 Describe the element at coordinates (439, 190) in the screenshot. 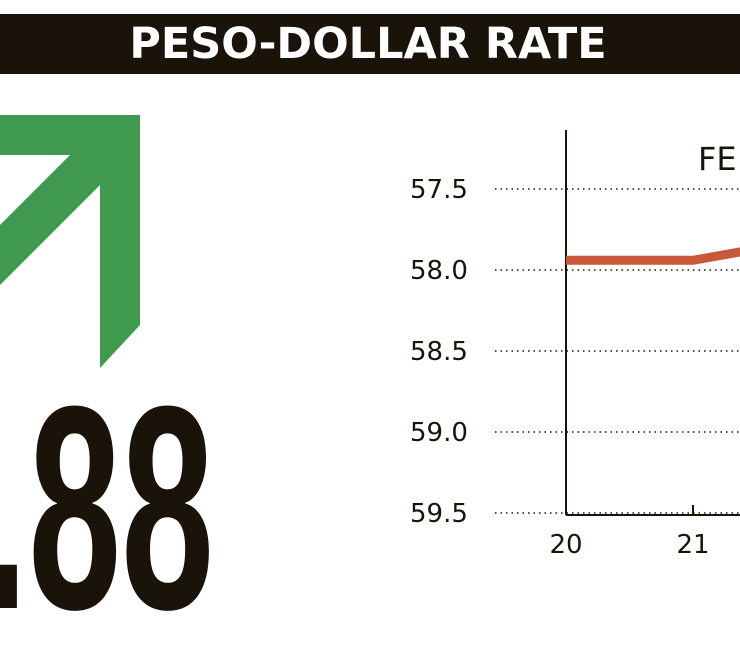

I see `y-tick-label: 57.5` at that location.